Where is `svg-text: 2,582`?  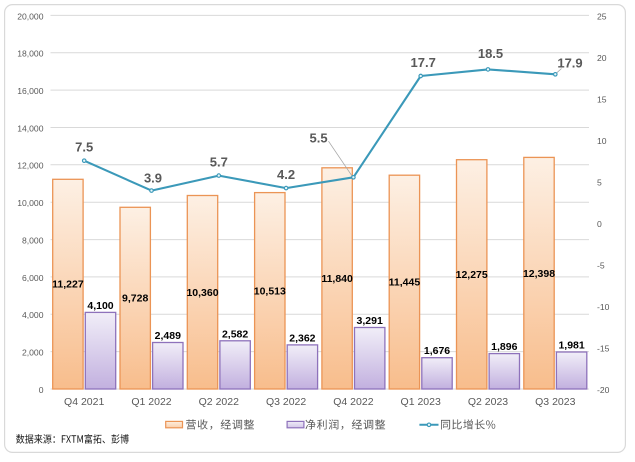
svg-text: 2,582 is located at coordinates (235, 334).